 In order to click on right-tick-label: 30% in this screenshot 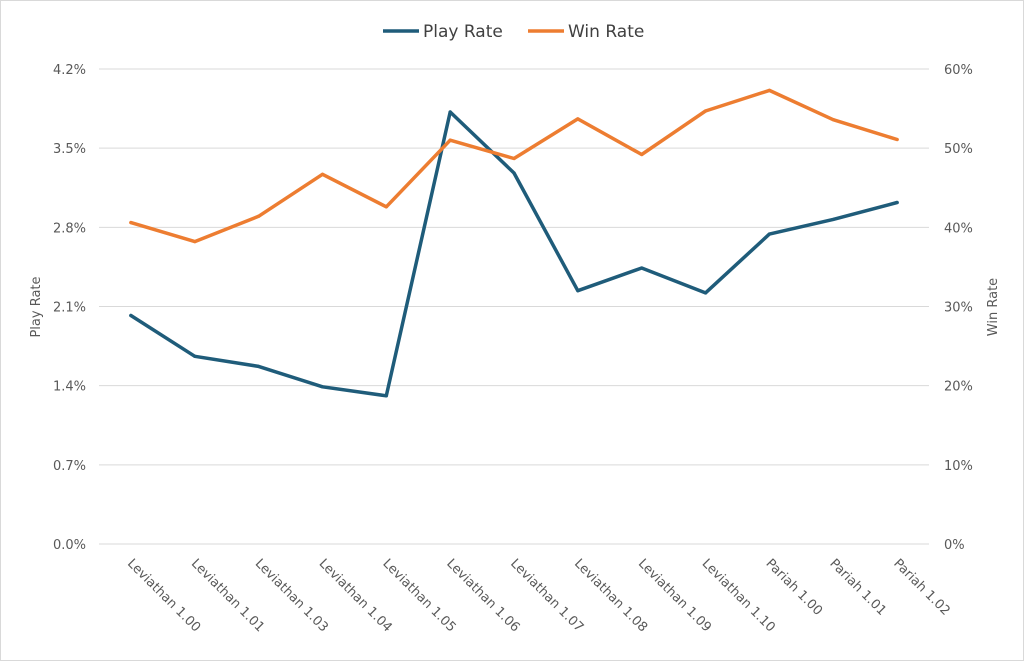, I will do `click(958, 308)`.